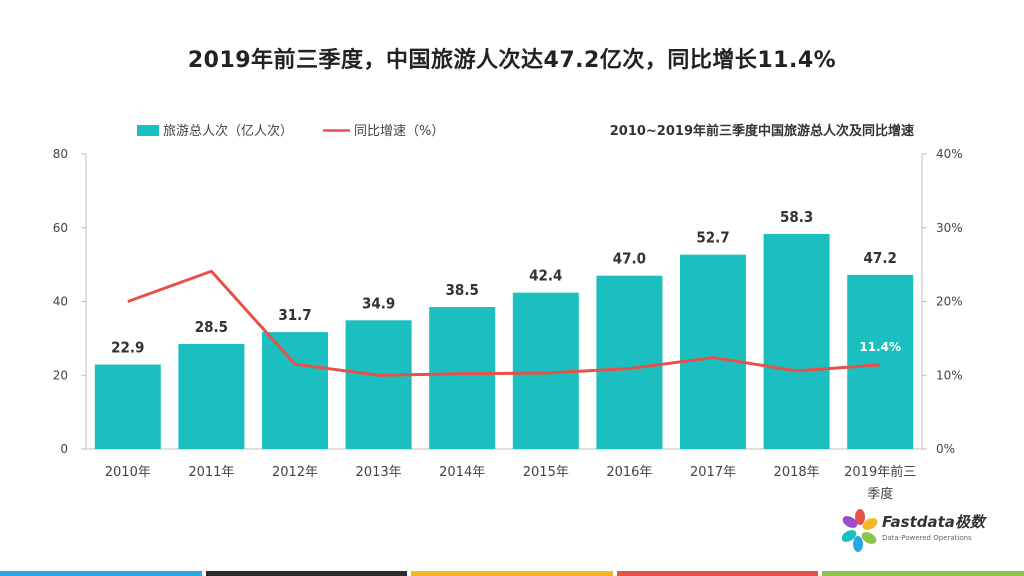 The image size is (1024, 576). What do you see at coordinates (211, 472) in the screenshot?
I see `x-tick-label: 2011年` at bounding box center [211, 472].